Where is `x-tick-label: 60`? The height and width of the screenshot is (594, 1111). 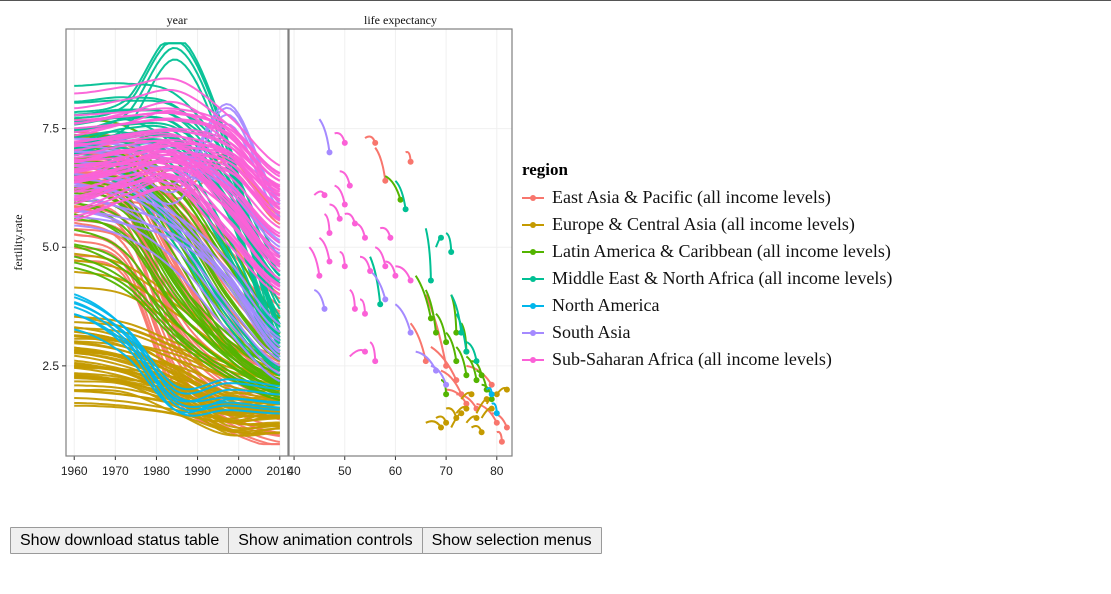 x-tick-label: 60 is located at coordinates (396, 471).